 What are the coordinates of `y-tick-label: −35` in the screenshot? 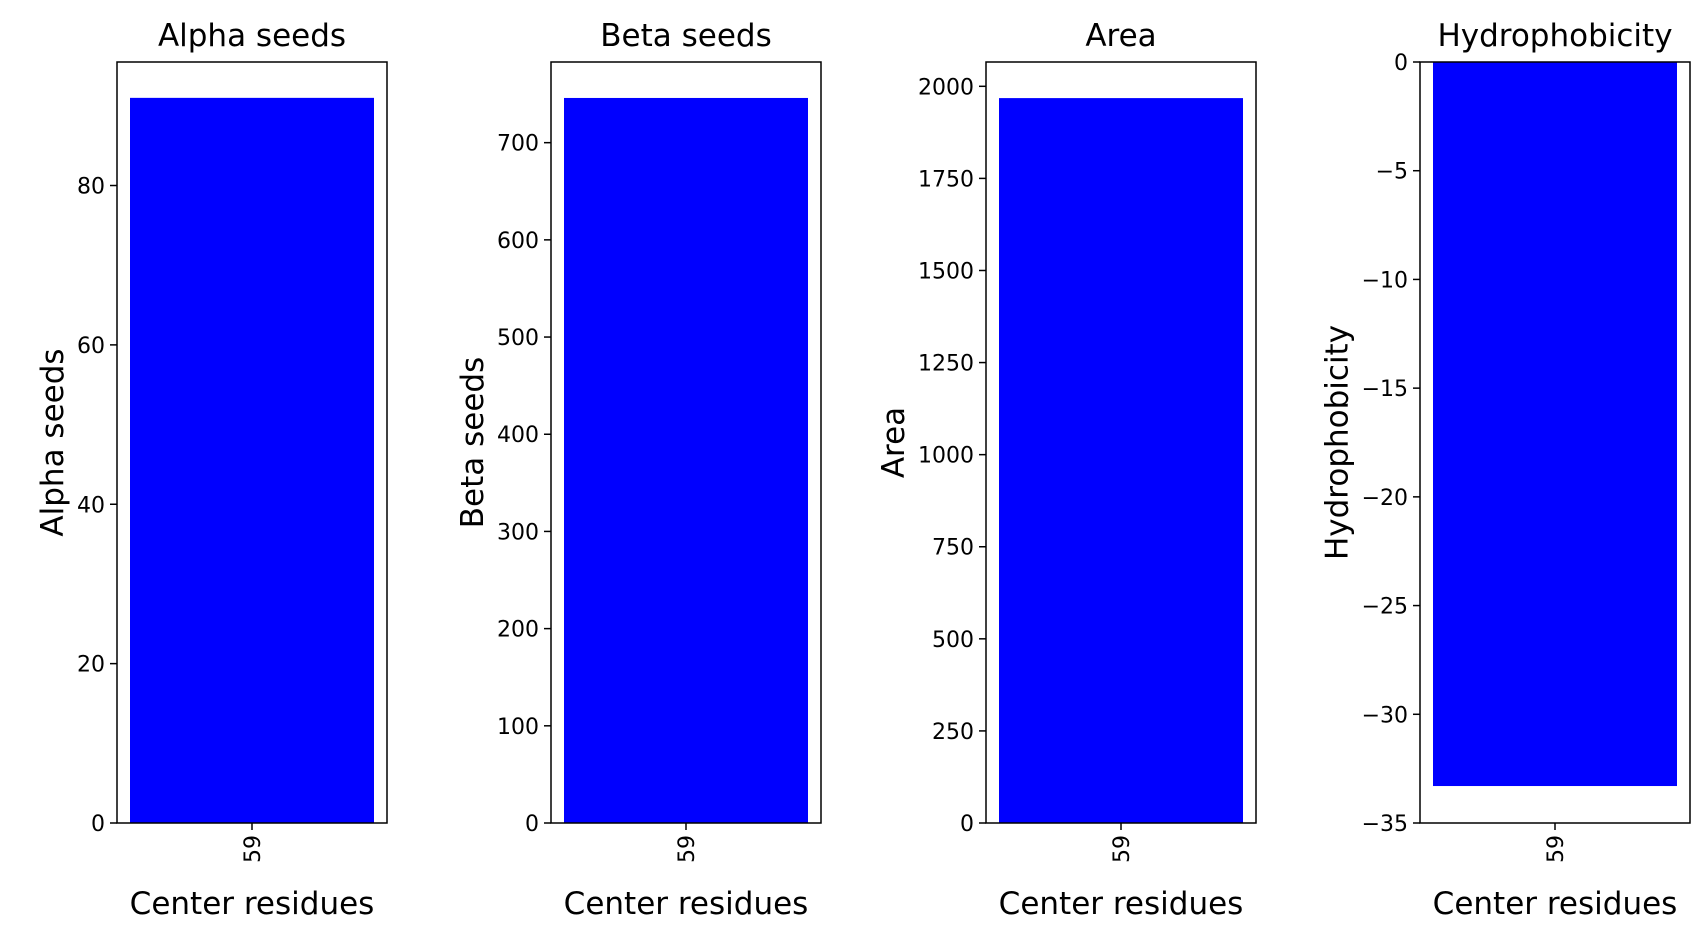 It's located at (1385, 824).